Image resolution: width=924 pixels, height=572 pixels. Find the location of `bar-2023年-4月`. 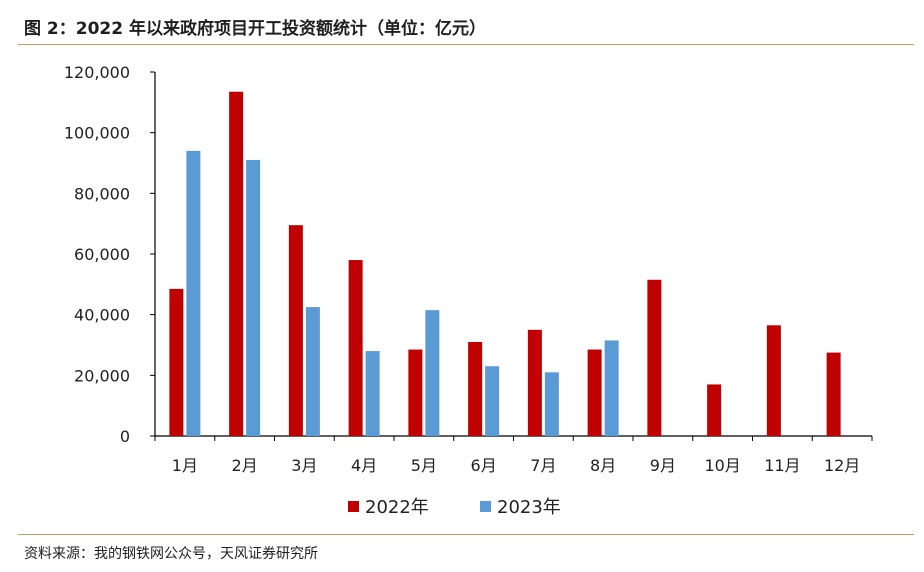

bar-2023年-4月 is located at coordinates (372, 393).